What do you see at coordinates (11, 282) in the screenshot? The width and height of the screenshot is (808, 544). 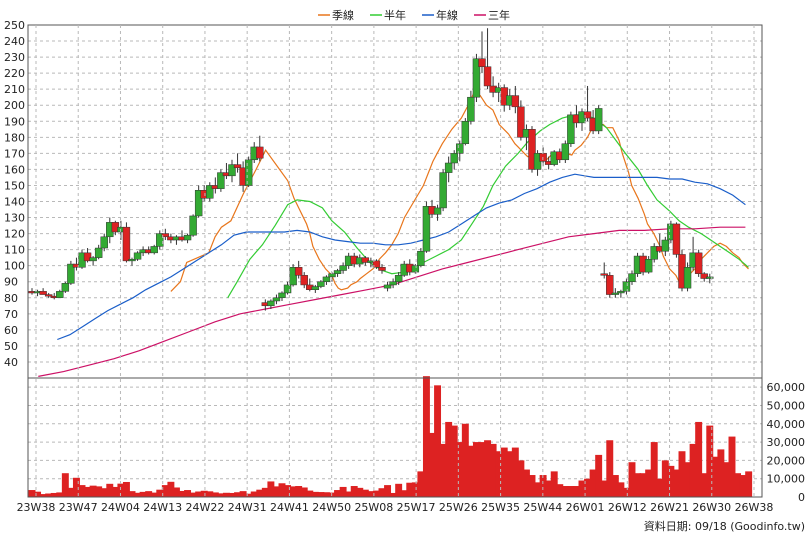 I see `price-tick-label-5: 90` at bounding box center [11, 282].